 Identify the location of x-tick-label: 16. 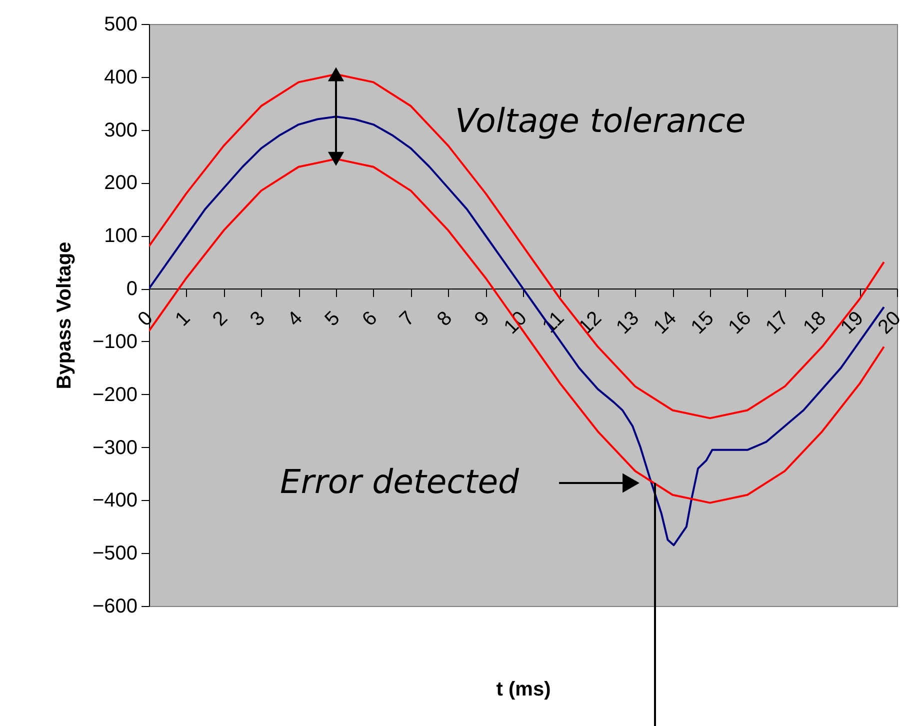
(740, 323).